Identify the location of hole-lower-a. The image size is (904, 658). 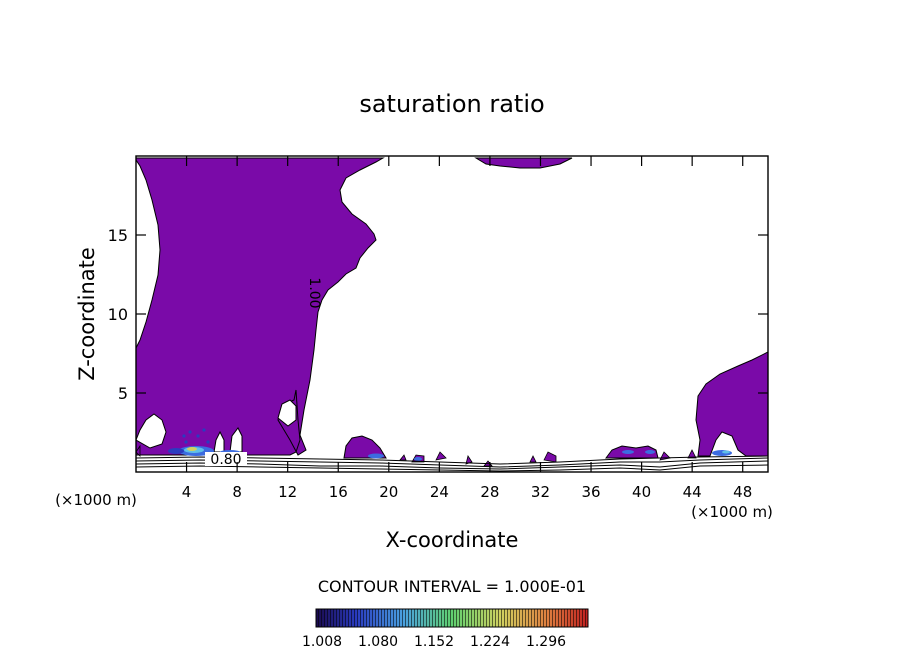
(151, 431).